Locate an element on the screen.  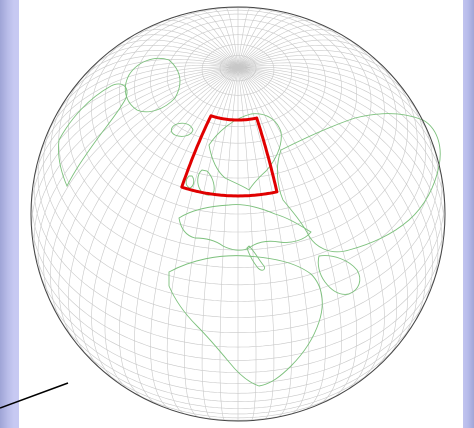
coastline-north-america is located at coordinates (93, 135).